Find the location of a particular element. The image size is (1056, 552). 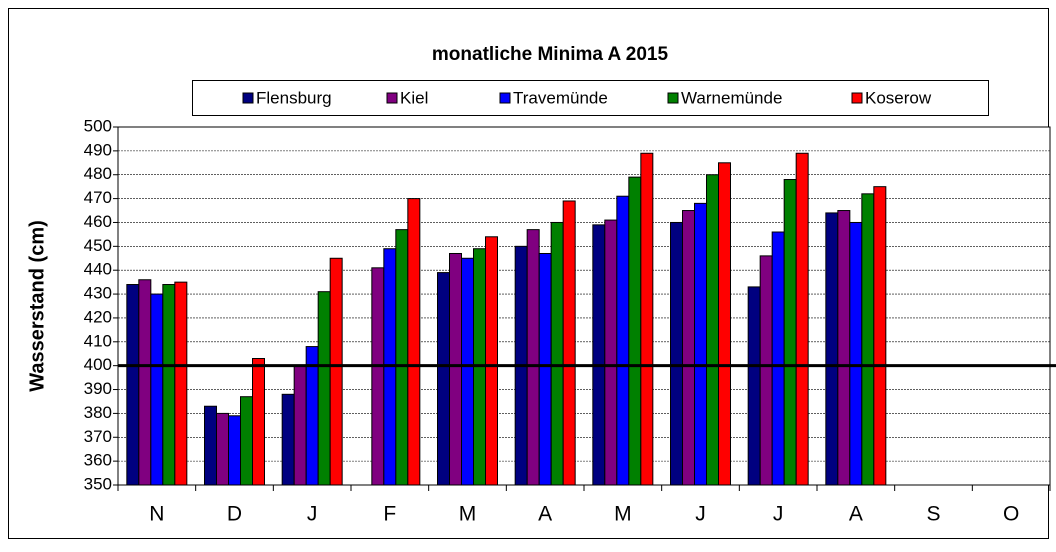

y-tick-label: 500 is located at coordinates (98, 125).